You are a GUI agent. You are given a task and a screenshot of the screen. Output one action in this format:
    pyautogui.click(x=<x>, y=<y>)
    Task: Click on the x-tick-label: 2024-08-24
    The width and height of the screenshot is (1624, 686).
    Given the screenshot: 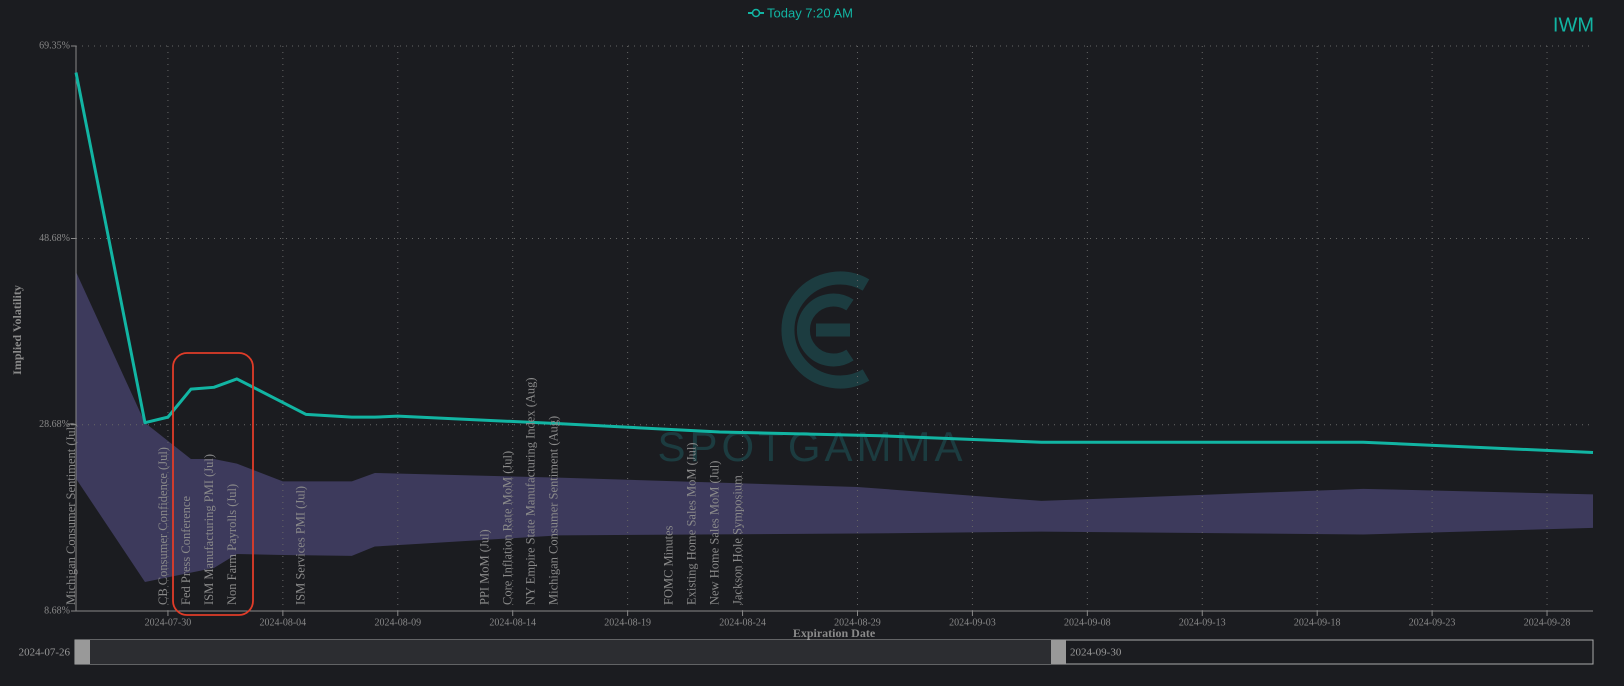 What is the action you would take?
    pyautogui.click(x=742, y=622)
    